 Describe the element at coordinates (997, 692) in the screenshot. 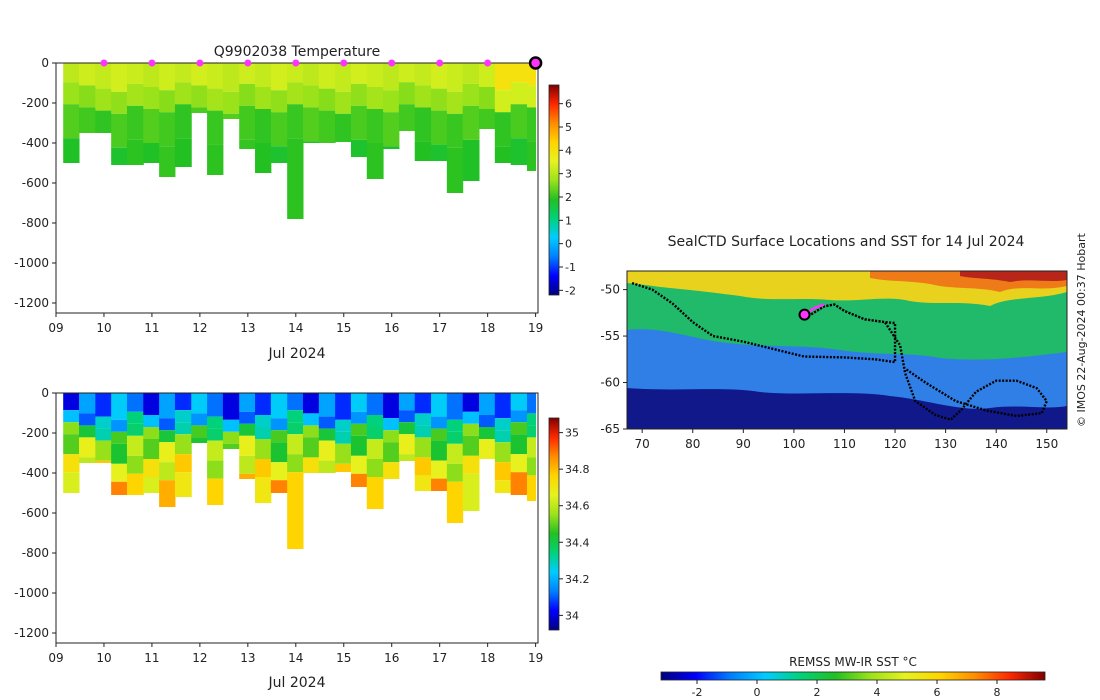

I see `sst-colorbar-tick-label: 8` at that location.